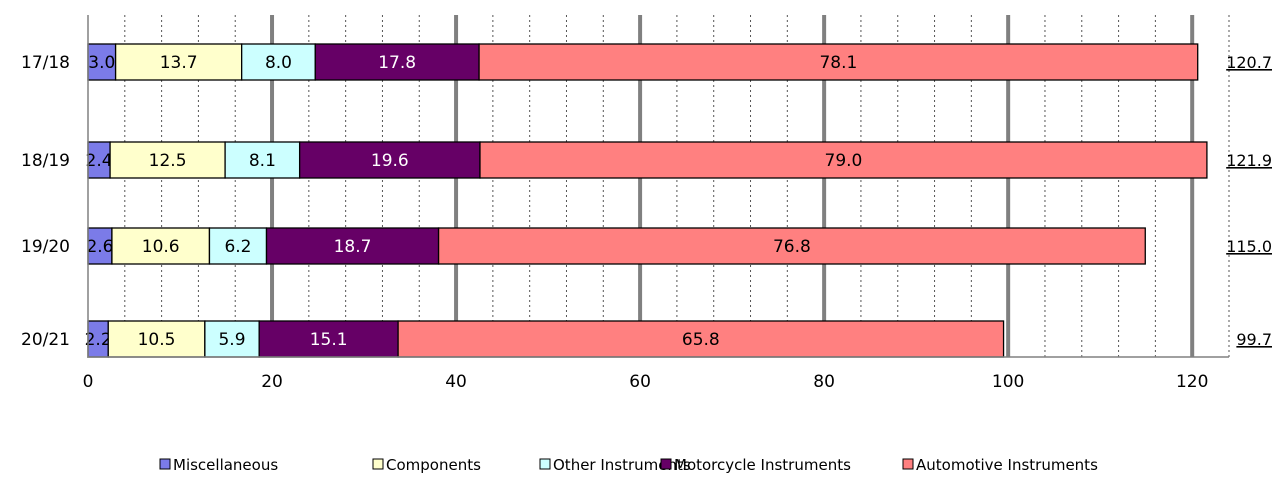 This screenshot has height=478, width=1279. I want to click on data-label: 76.8, so click(792, 247).